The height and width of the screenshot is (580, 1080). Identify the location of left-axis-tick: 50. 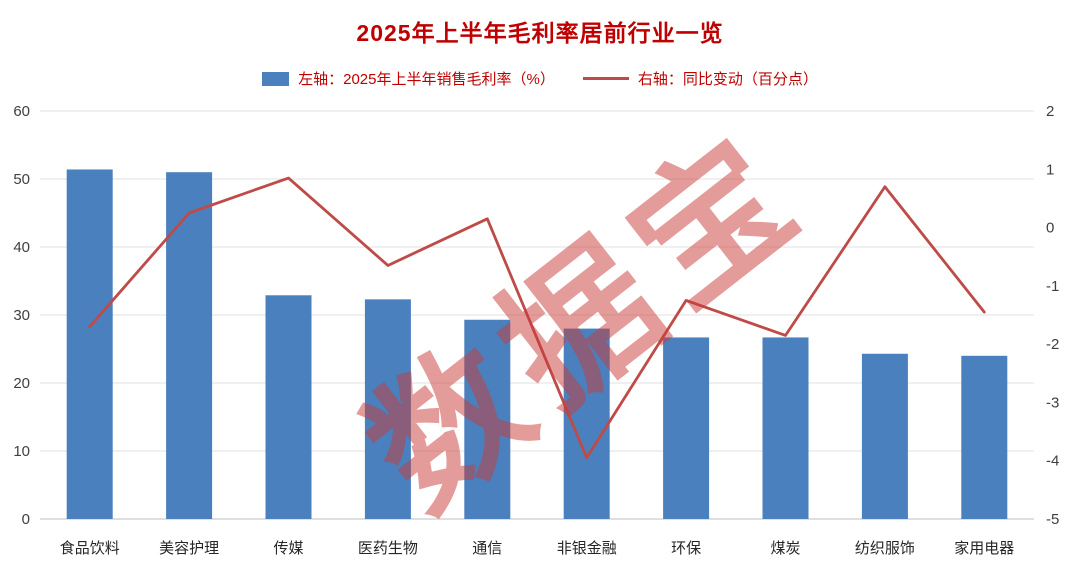
(21, 179).